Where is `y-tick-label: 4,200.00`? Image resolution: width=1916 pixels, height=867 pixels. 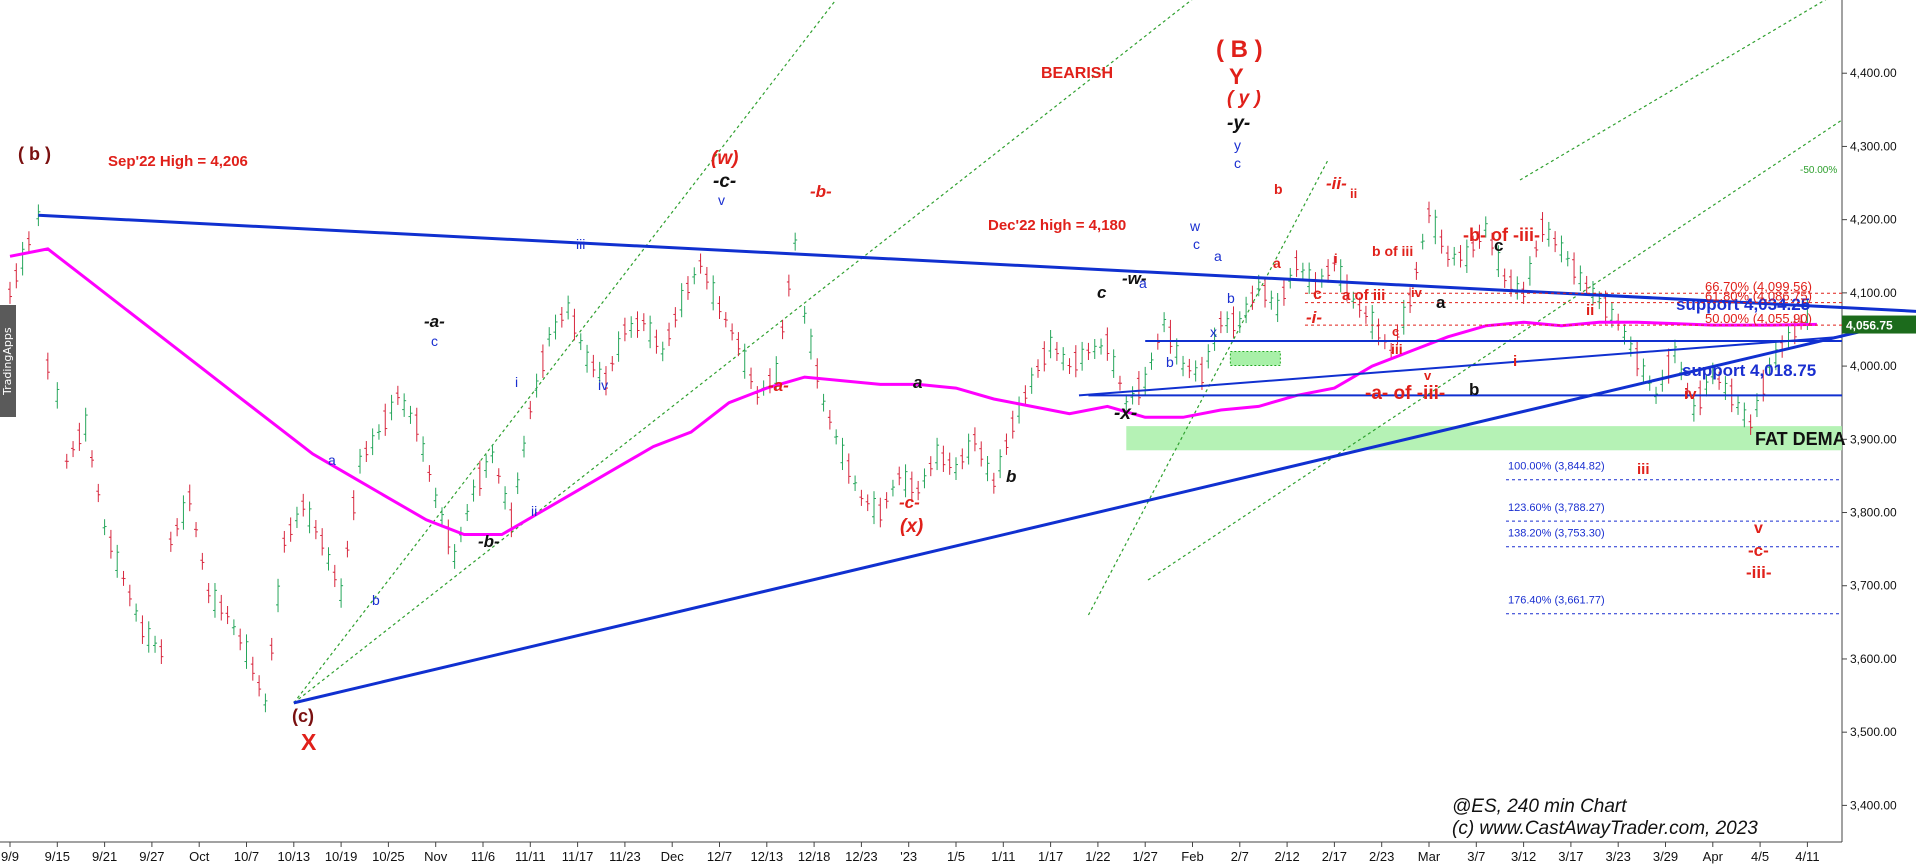
y-tick-label: 4,200.00 is located at coordinates (1873, 220).